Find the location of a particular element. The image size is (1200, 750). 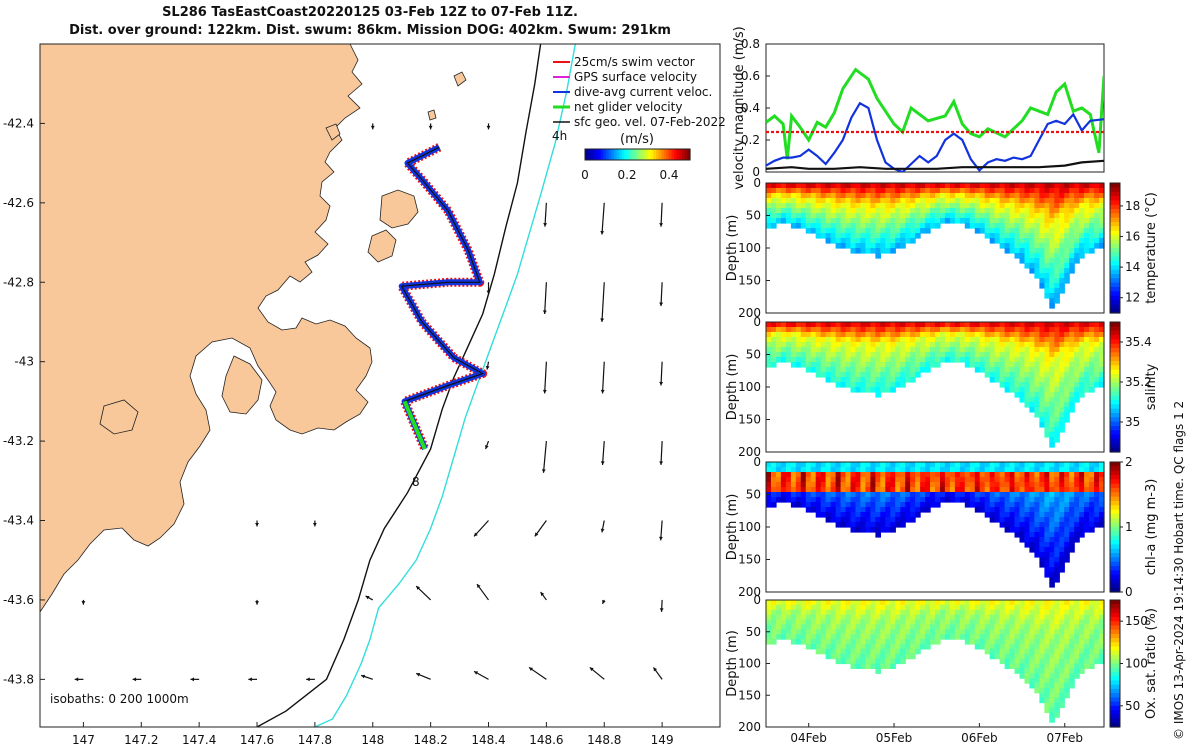

section-y-tick-label: 0 is located at coordinates (757, 183).